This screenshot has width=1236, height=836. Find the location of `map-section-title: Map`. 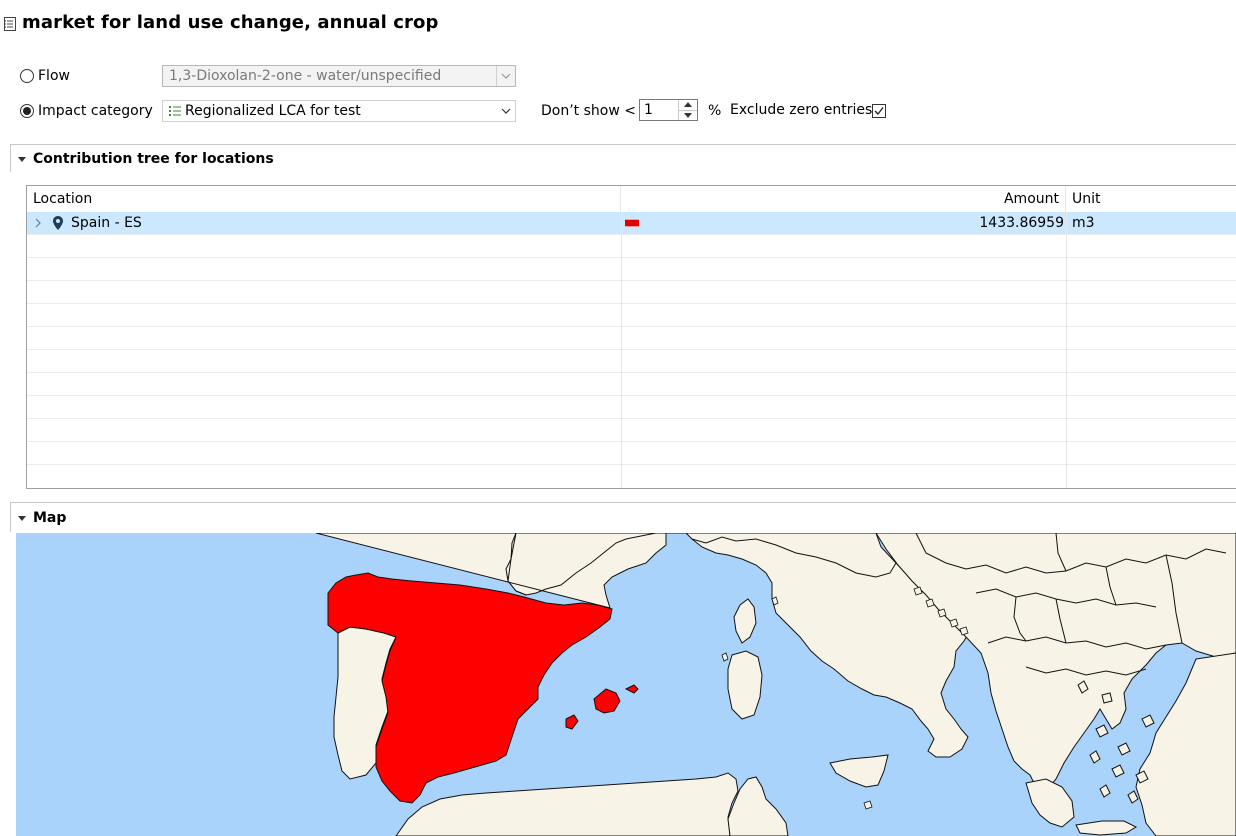

map-section-title: Map is located at coordinates (50, 517).